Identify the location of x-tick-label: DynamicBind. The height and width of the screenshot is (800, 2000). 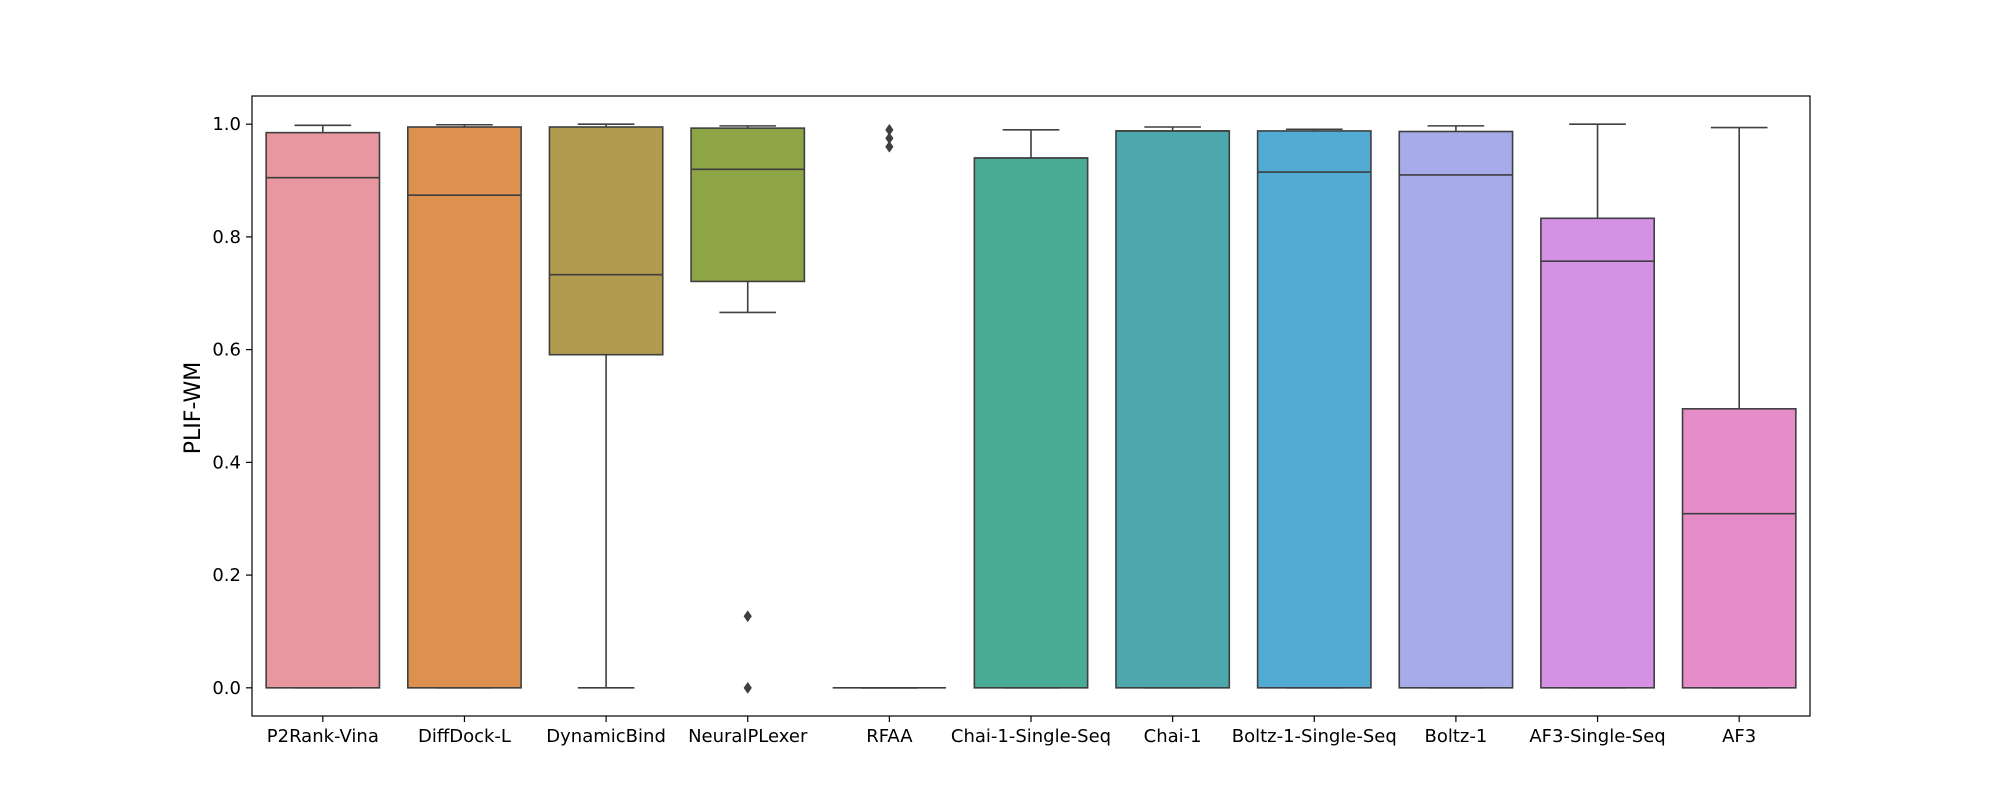
(606, 736).